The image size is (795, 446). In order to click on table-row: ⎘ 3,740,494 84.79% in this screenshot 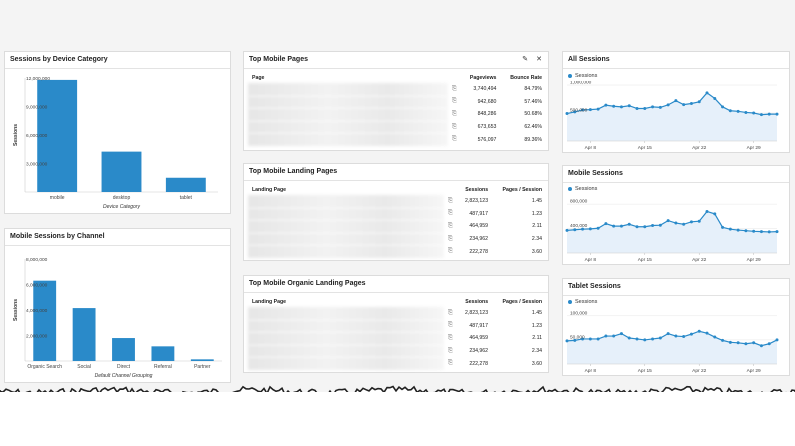, I will do `click(397, 89)`.